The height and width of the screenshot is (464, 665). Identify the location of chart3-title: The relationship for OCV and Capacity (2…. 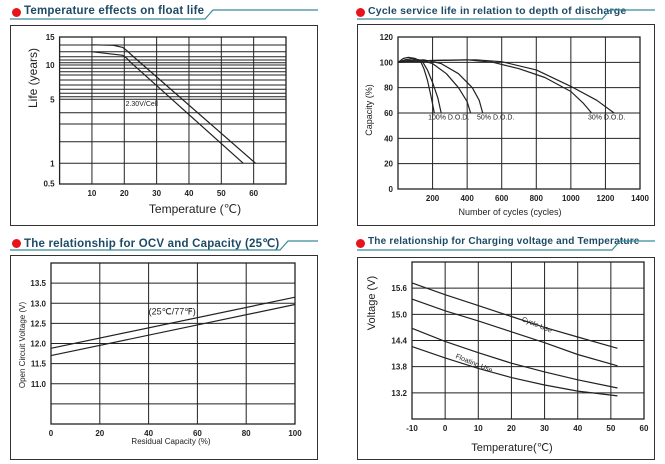
(152, 244).